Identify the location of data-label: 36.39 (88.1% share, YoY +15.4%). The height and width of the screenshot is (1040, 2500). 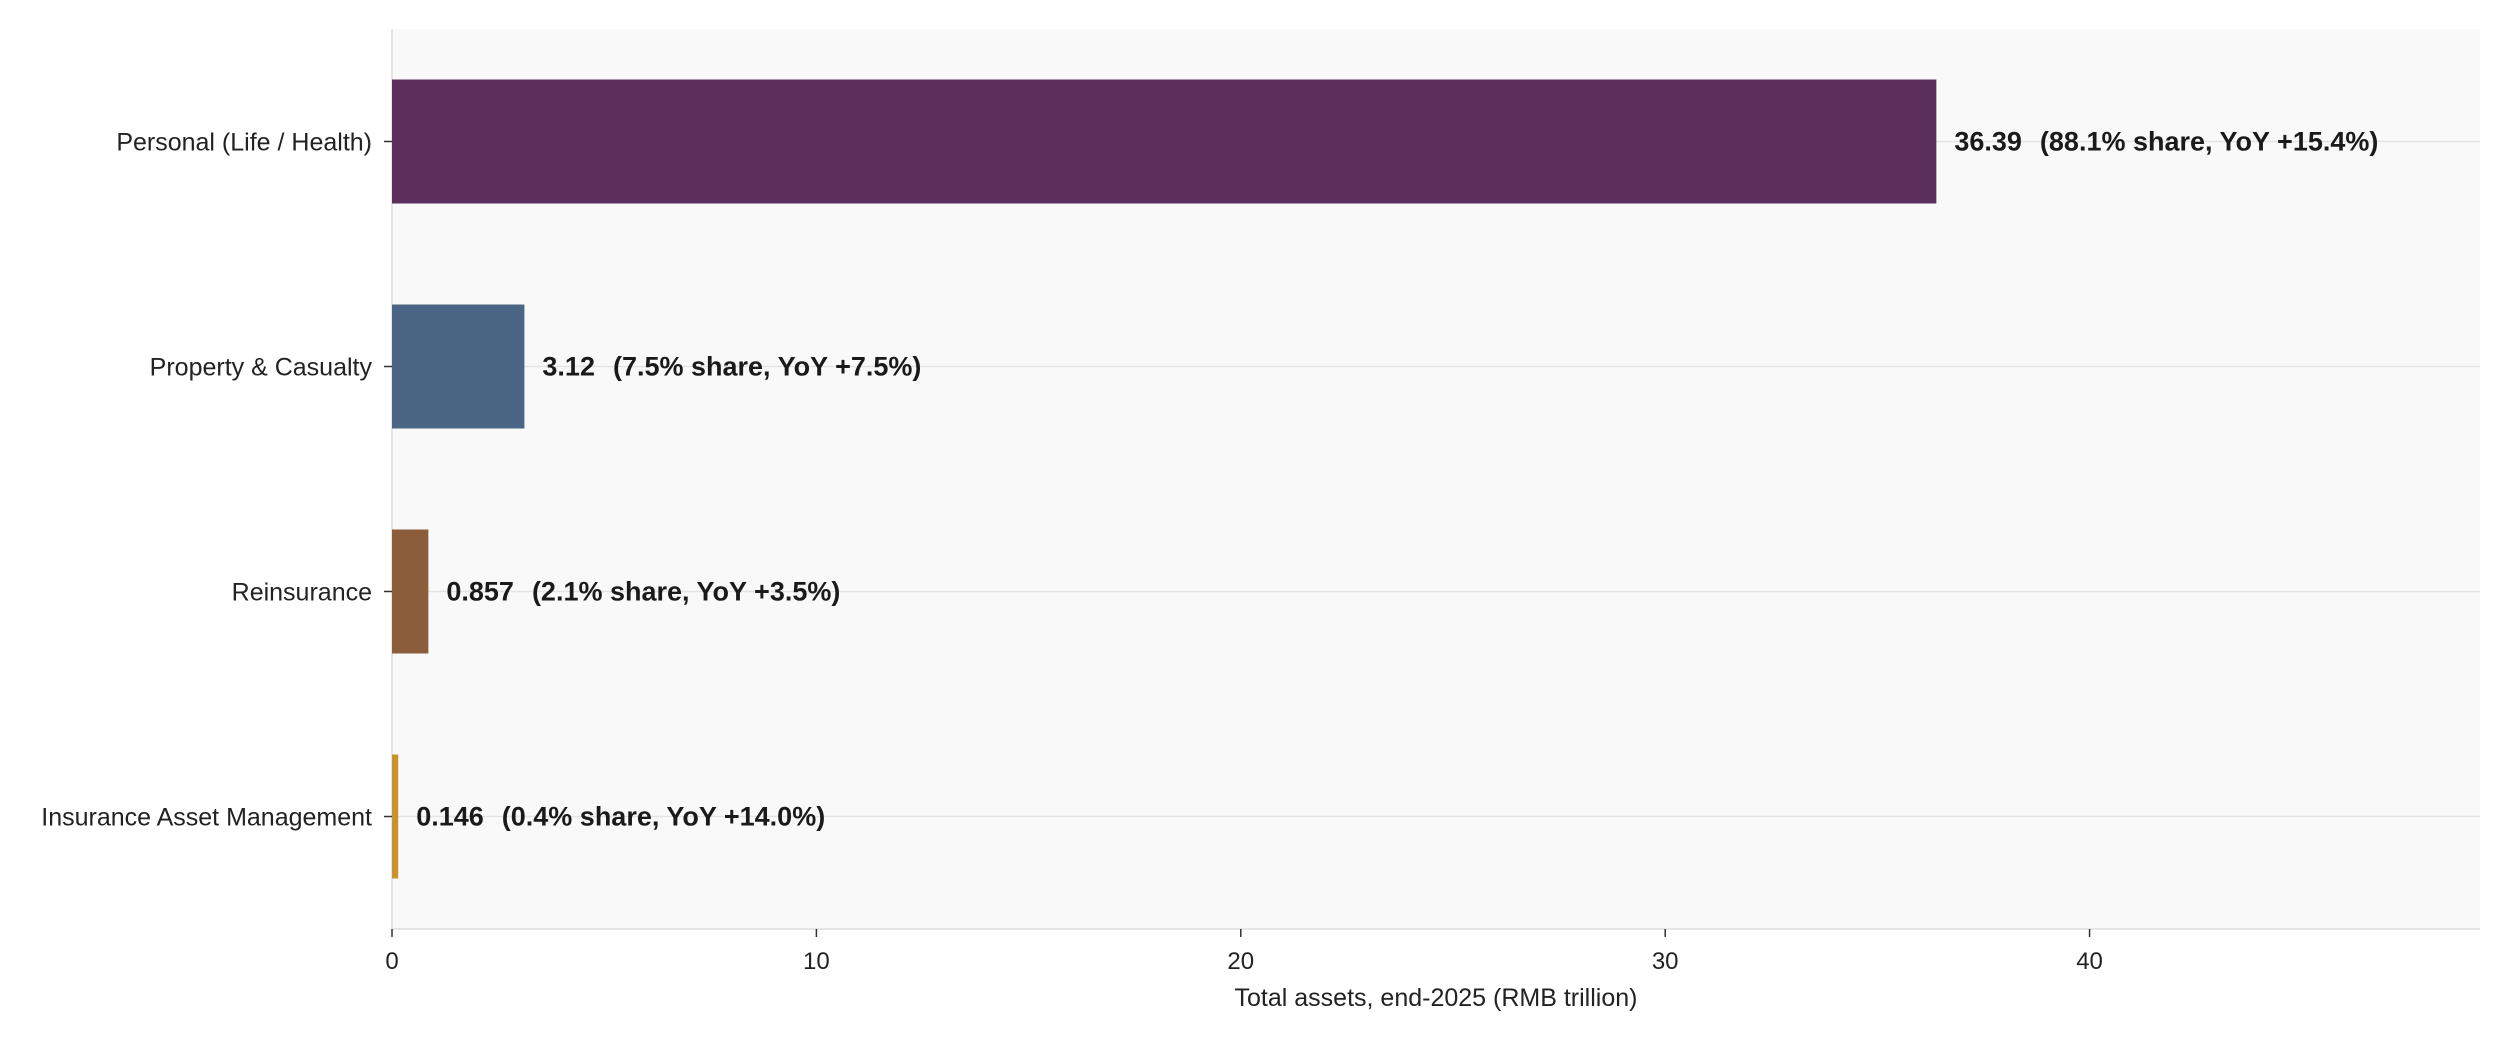
(2166, 142).